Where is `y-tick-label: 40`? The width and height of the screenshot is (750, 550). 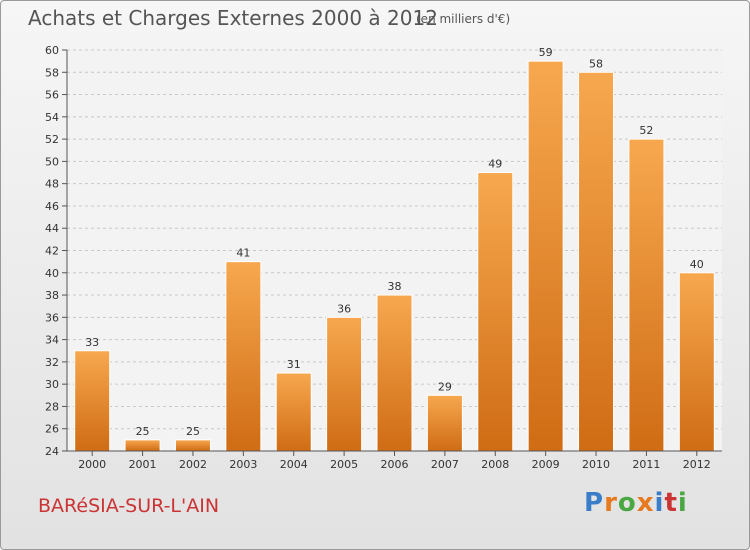
y-tick-label: 40 is located at coordinates (52, 273).